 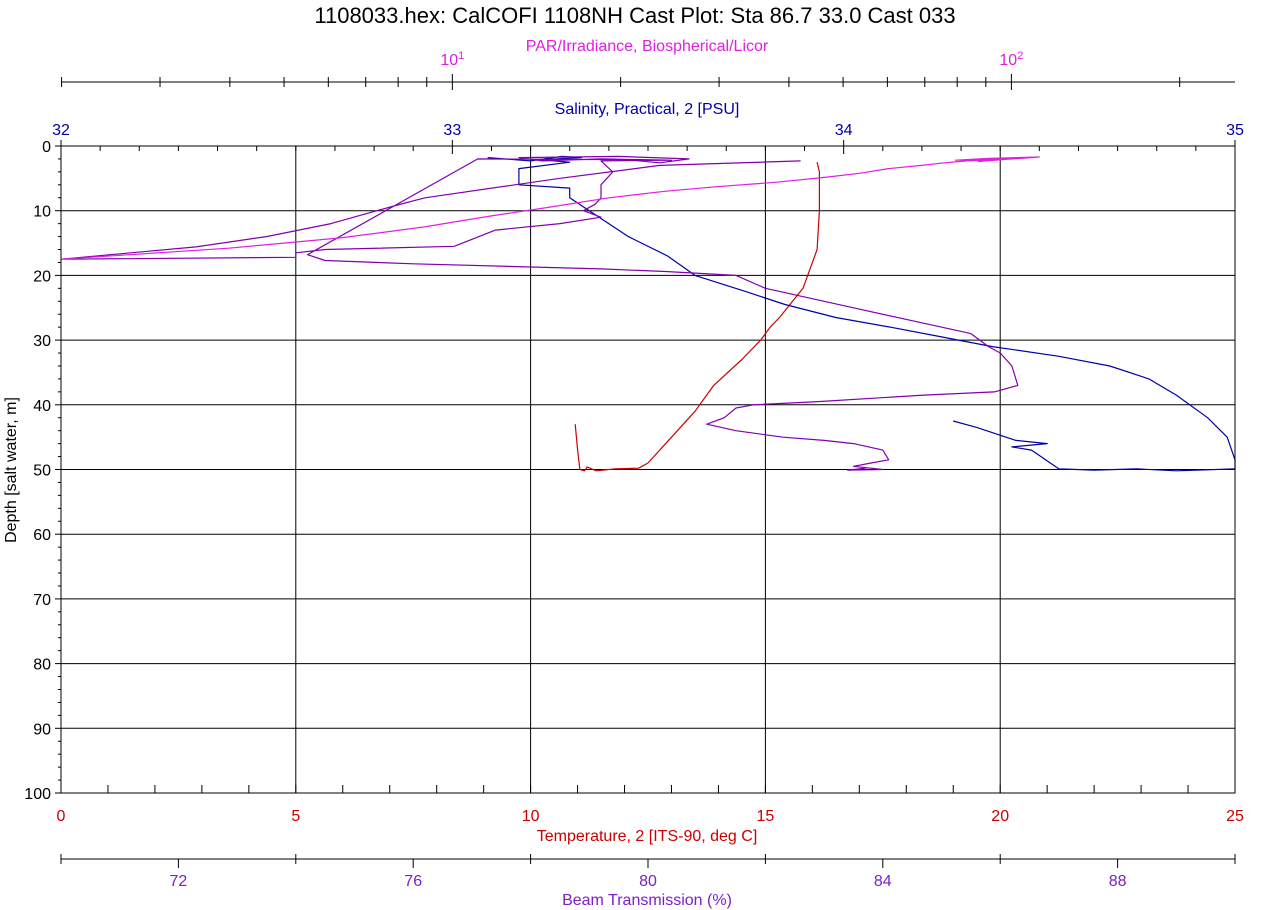 I want to click on depth-tick-label: 100, so click(x=37, y=794).